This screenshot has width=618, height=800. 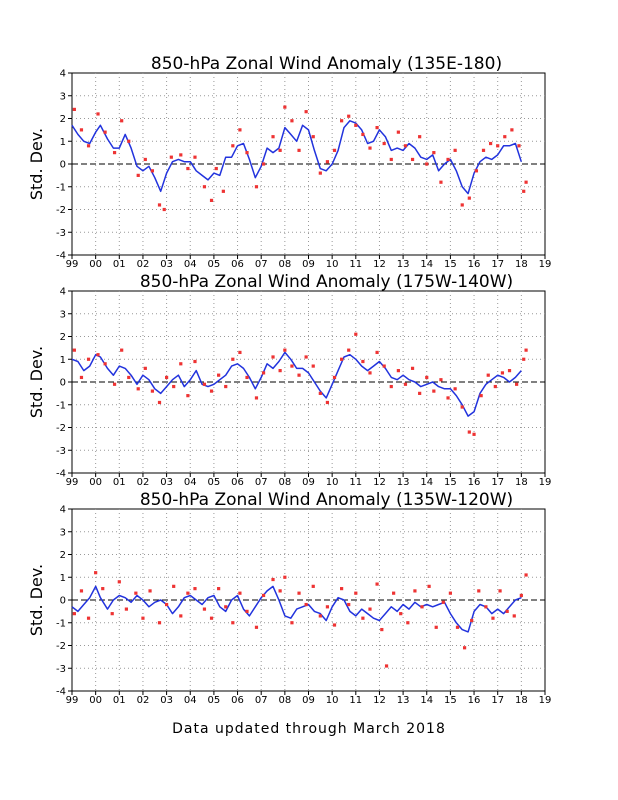 What do you see at coordinates (284, 482) in the screenshot?
I see `x-tick-label: 08` at bounding box center [284, 482].